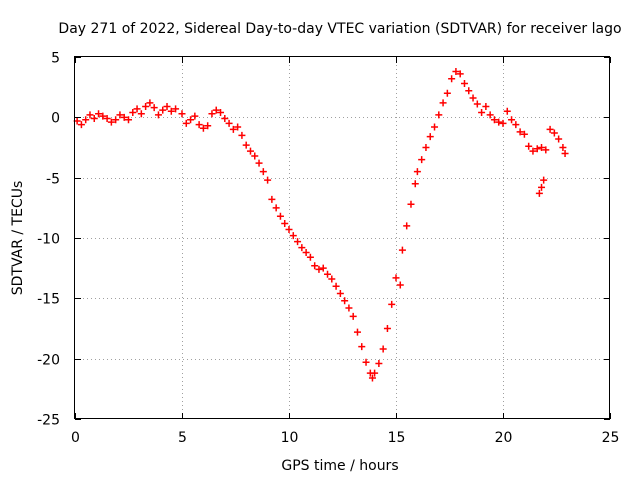 This screenshot has height=480, width=640. What do you see at coordinates (397, 438) in the screenshot?
I see `x-tick-label: 15` at bounding box center [397, 438].